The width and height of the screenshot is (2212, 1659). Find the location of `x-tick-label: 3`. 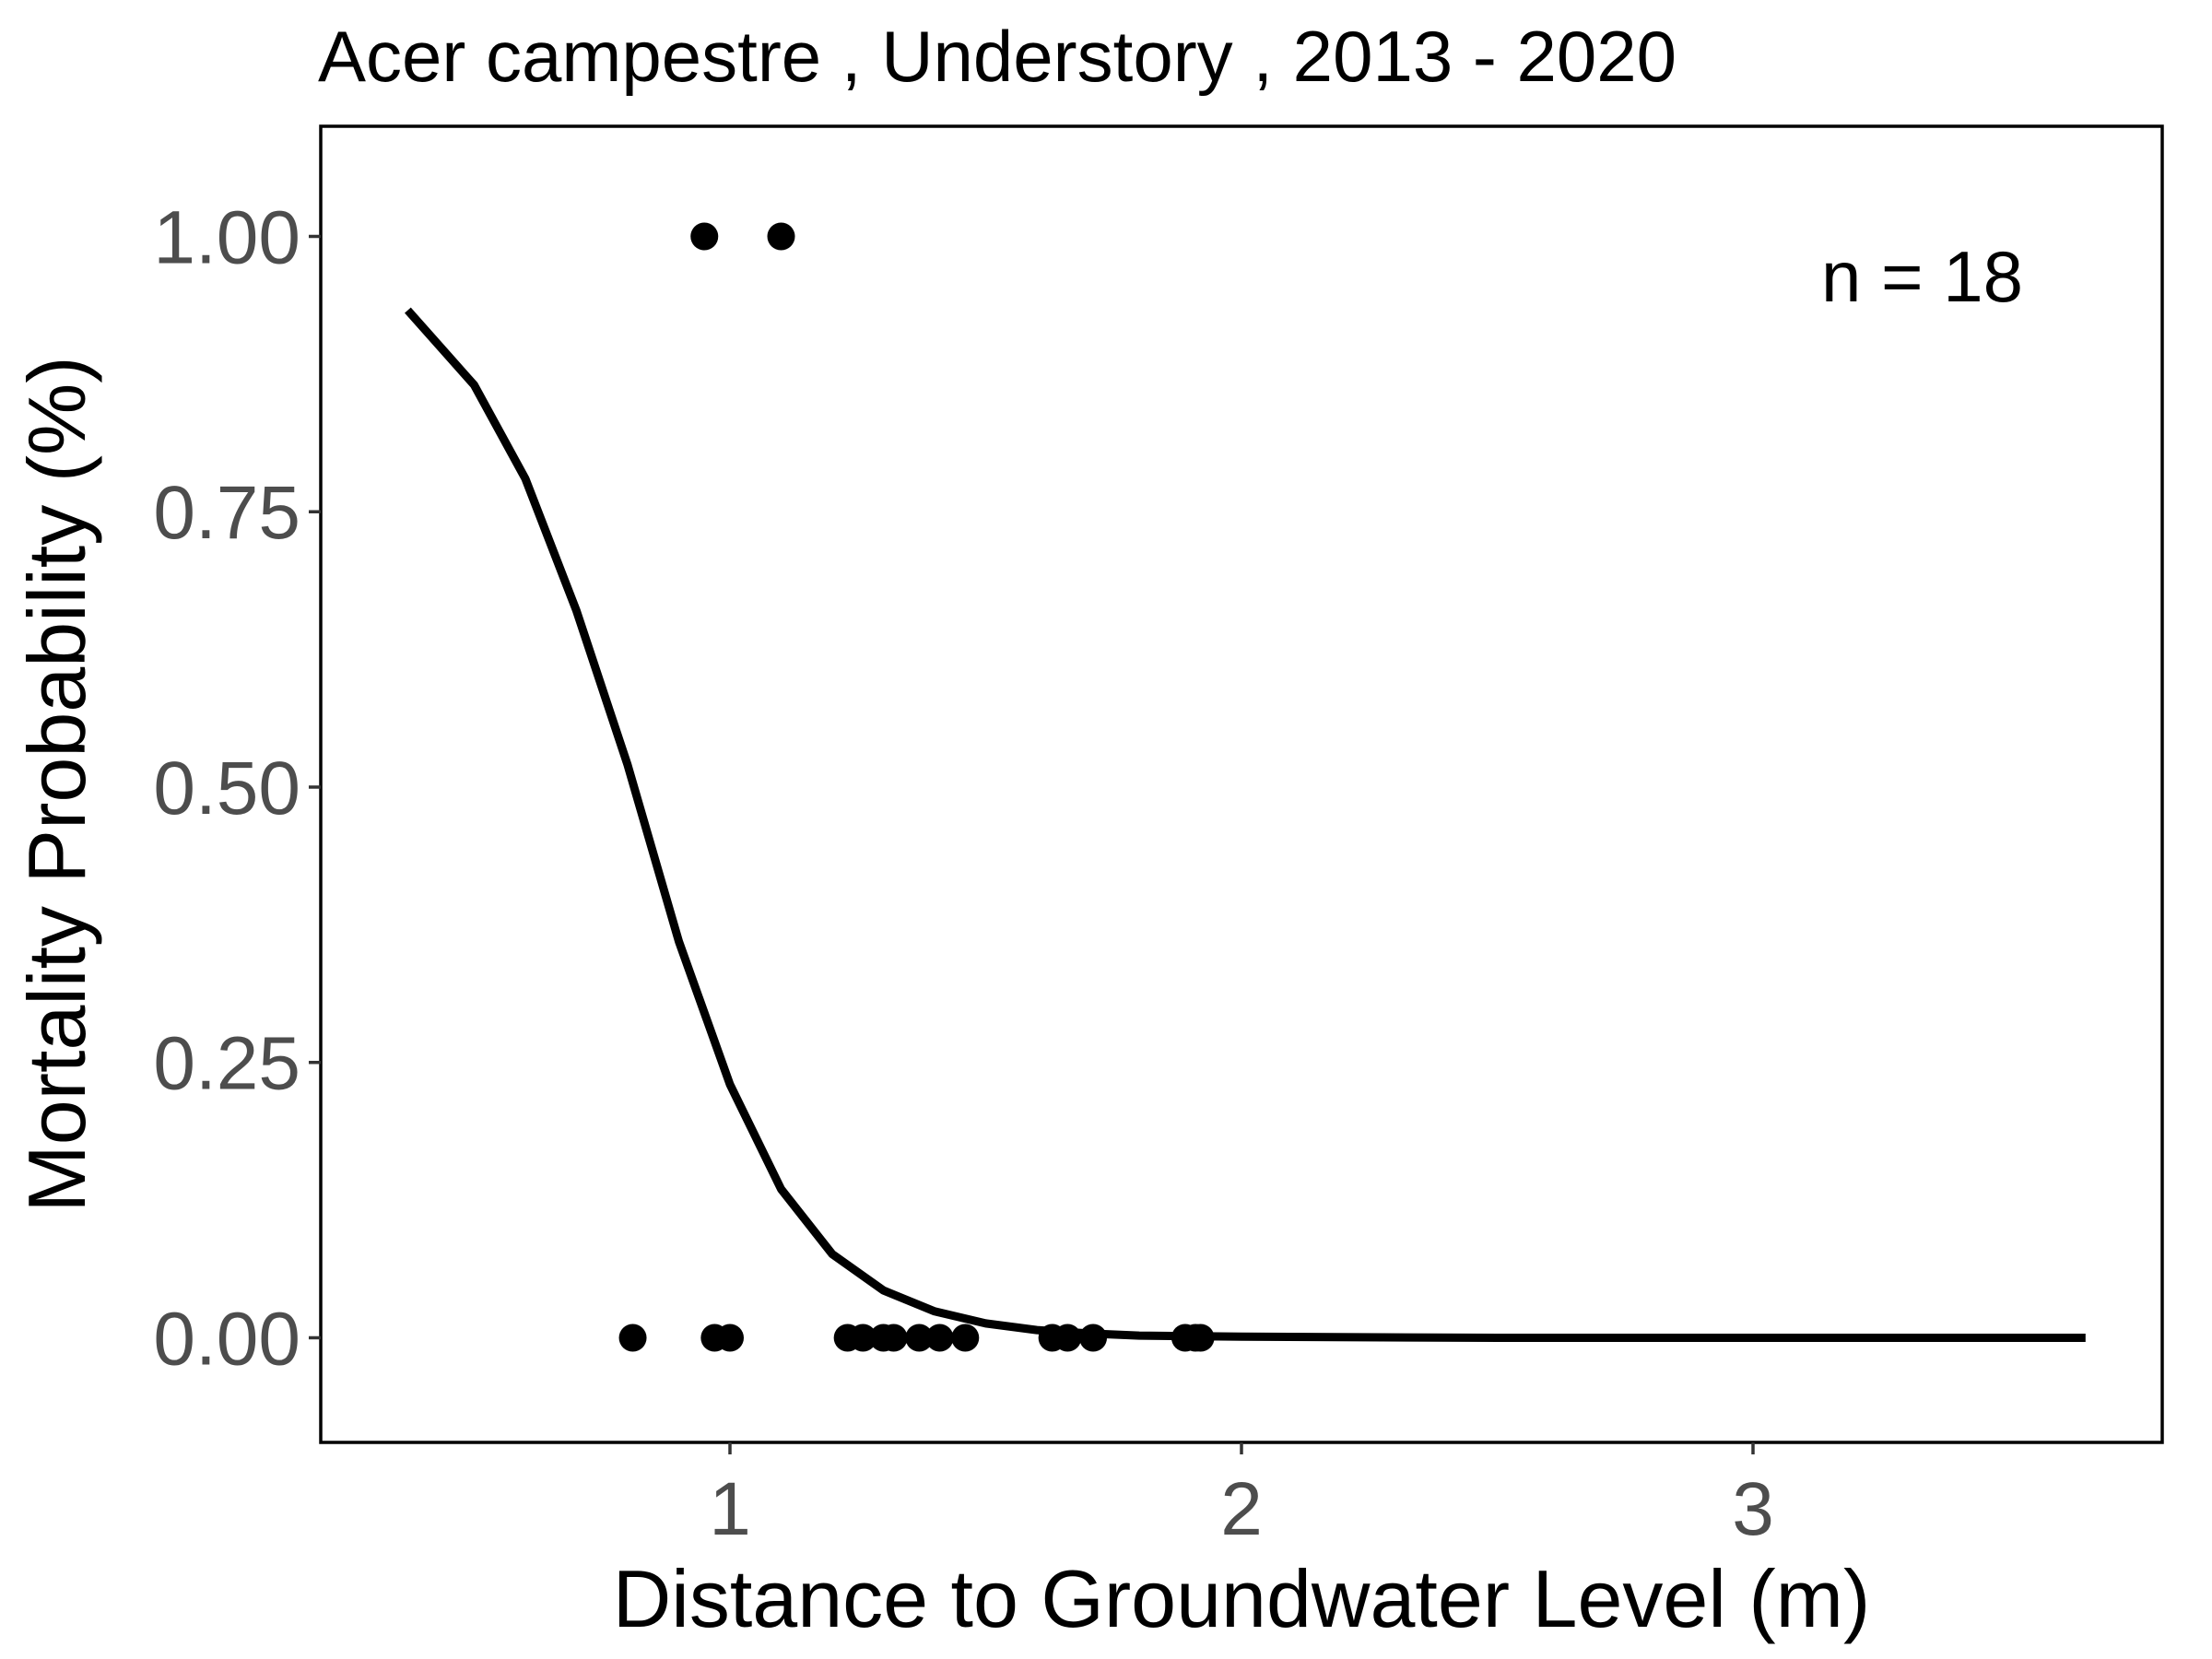

x-tick-label: 3 is located at coordinates (1753, 1509).